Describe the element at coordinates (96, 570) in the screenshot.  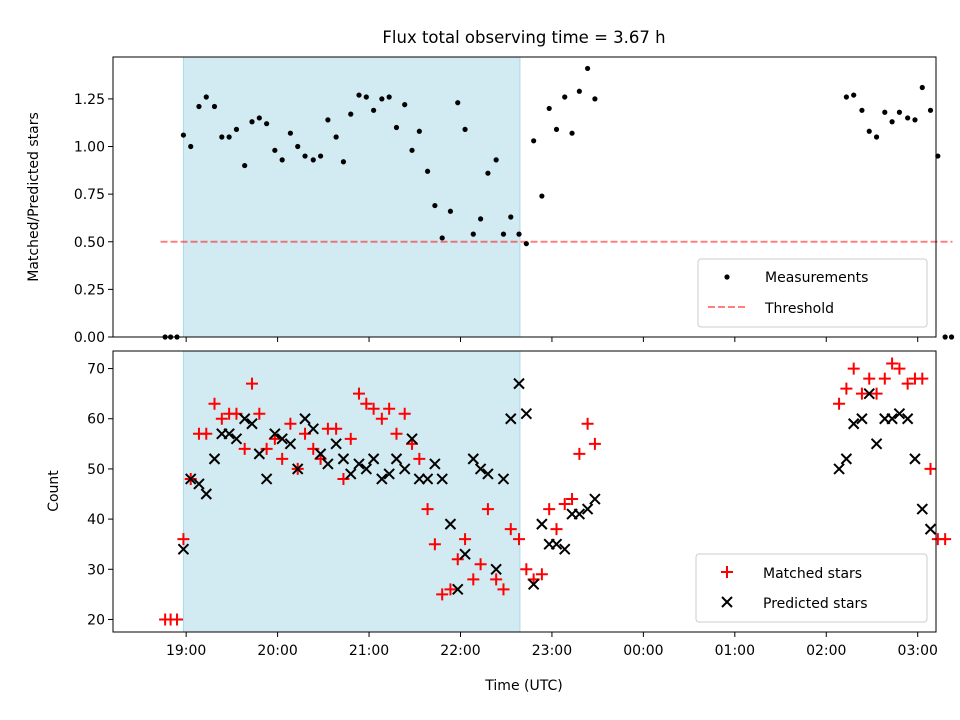
I see `y-tick-label: 30` at that location.